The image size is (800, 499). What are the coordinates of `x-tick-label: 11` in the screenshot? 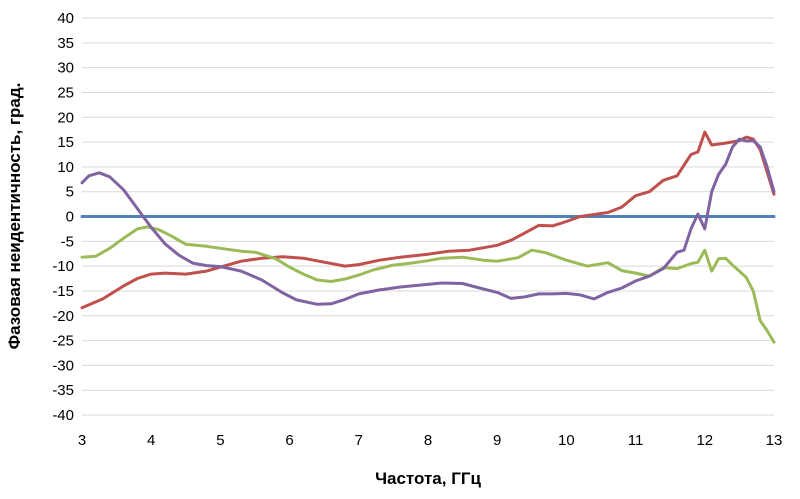 It's located at (636, 440).